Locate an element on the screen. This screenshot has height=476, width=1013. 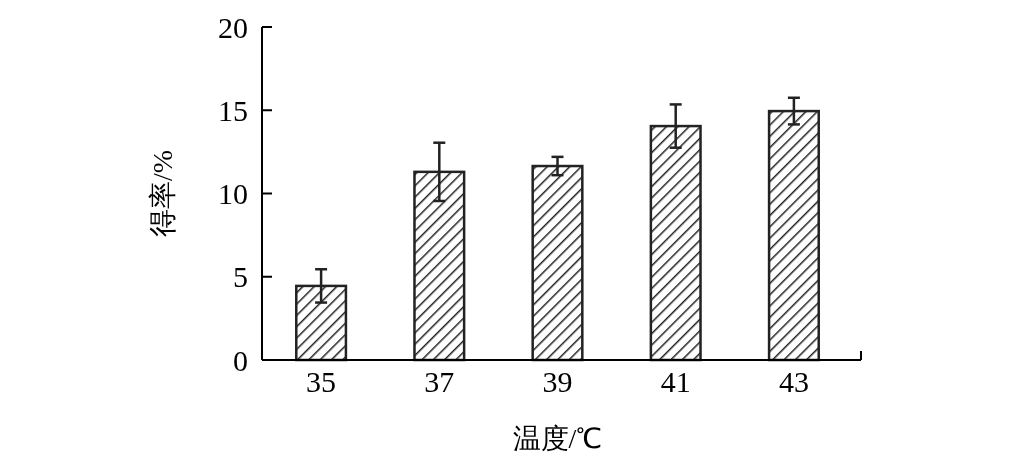
y-tick-label: 5 is located at coordinates (240, 277).